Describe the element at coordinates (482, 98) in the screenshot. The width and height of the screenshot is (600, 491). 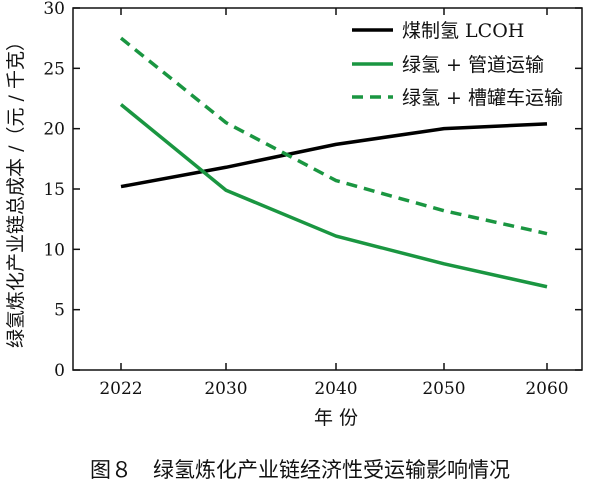
I see `legend-label-3: 绿氢 + 槽罐车运输` at that location.